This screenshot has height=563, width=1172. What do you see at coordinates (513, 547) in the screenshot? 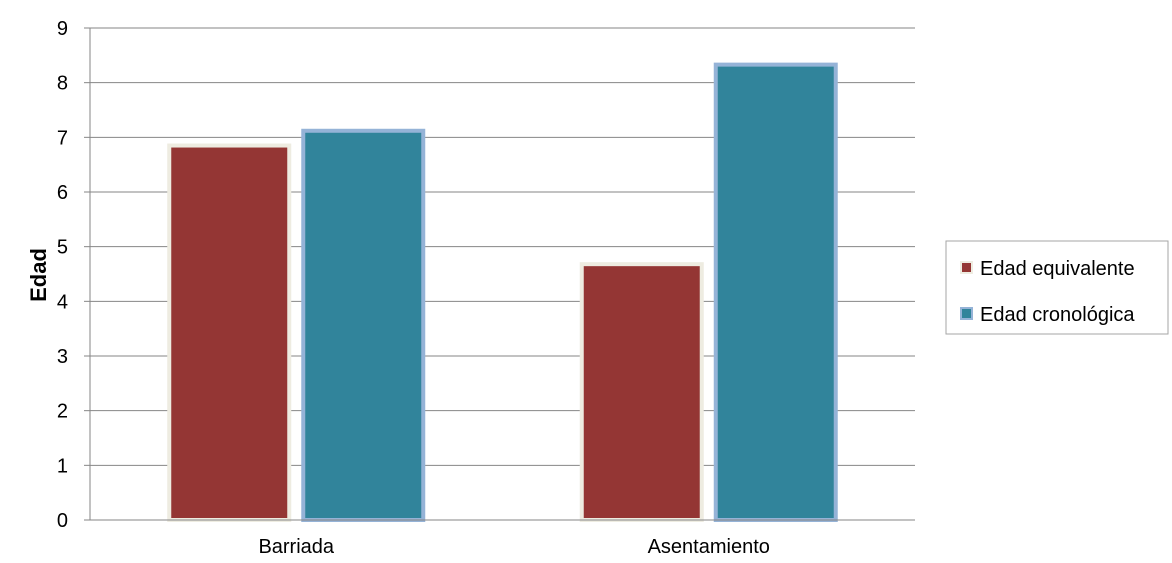
I see `x-category-labels: Barriada Asentamiento` at bounding box center [513, 547].